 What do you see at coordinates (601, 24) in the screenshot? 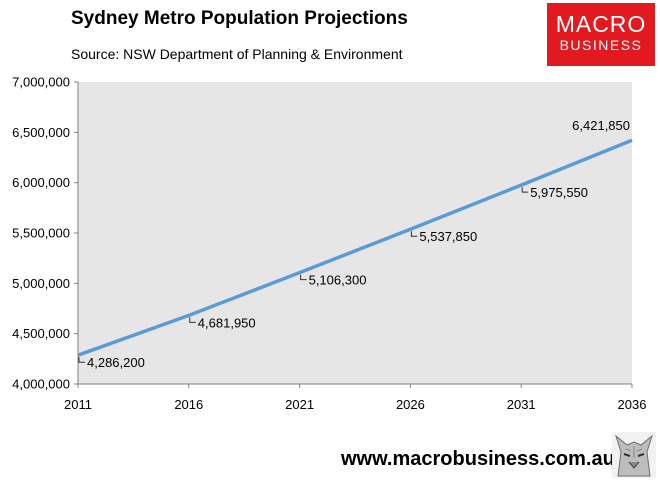
I see `logo-line-1: MACRO` at bounding box center [601, 24].